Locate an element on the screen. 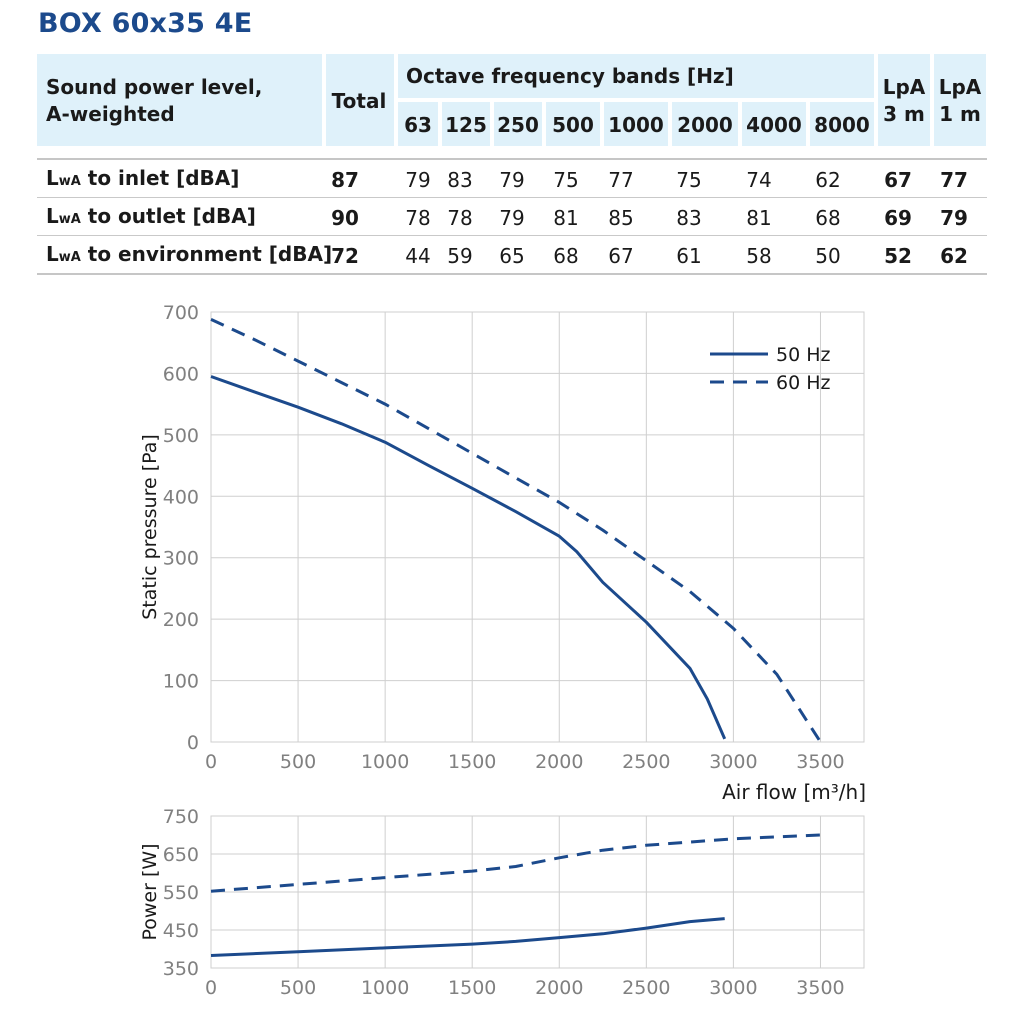 This screenshot has height=1017, width=1024. row-value-2000: 61 is located at coordinates (689, 256).